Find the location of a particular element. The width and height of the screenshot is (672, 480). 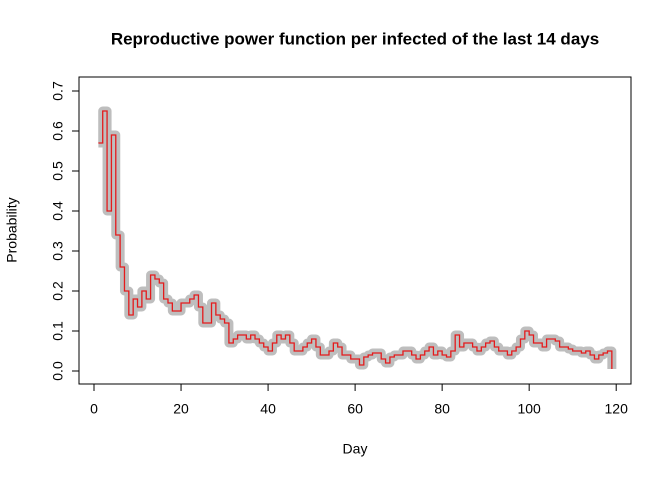

x-tick-label: 60 is located at coordinates (355, 409).